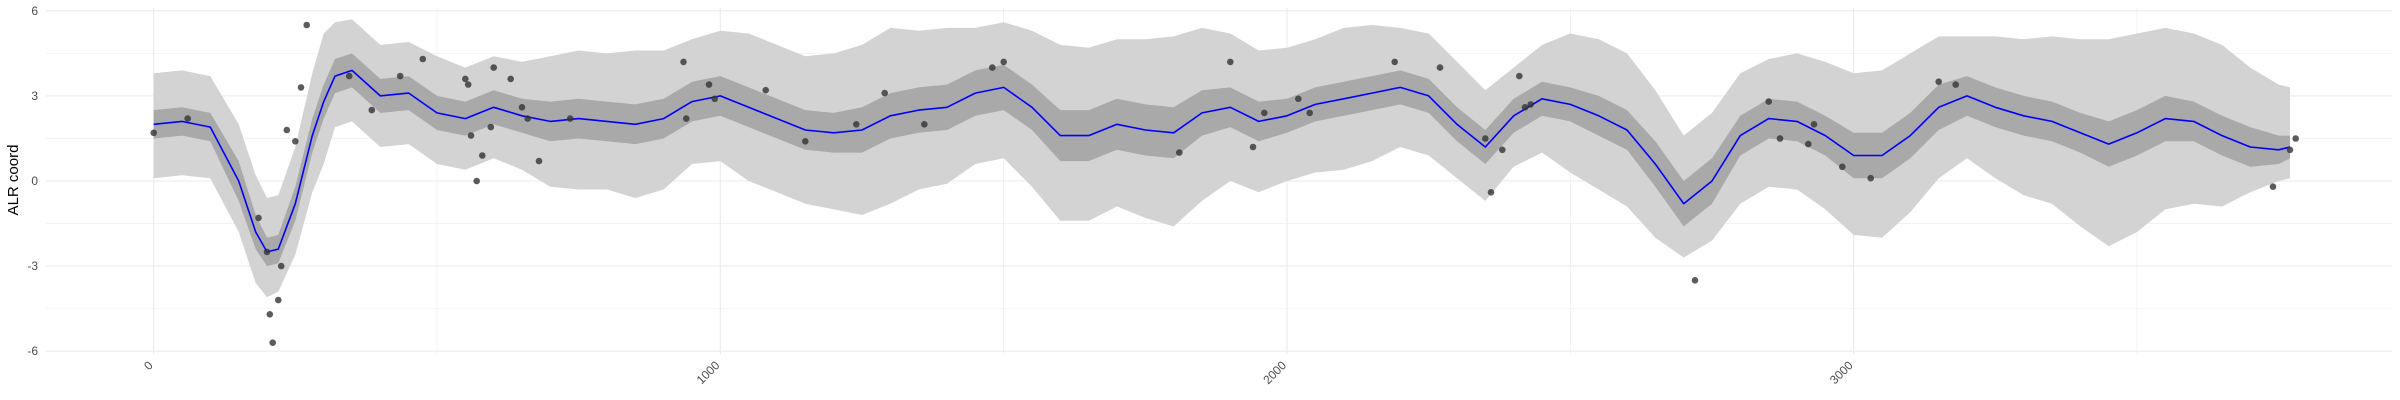 Image resolution: width=2400 pixels, height=400 pixels. What do you see at coordinates (708, 372) in the screenshot?
I see `x-tick-label: 1000` at bounding box center [708, 372].